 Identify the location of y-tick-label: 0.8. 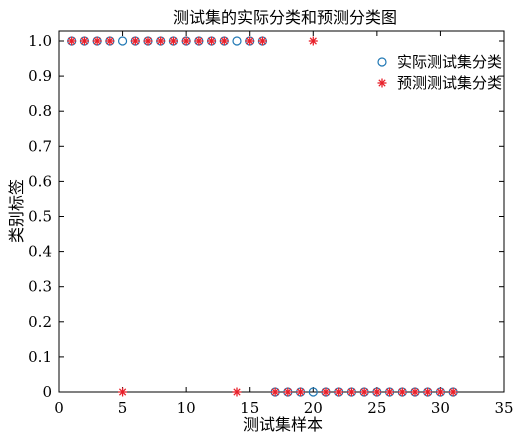
(40, 111).